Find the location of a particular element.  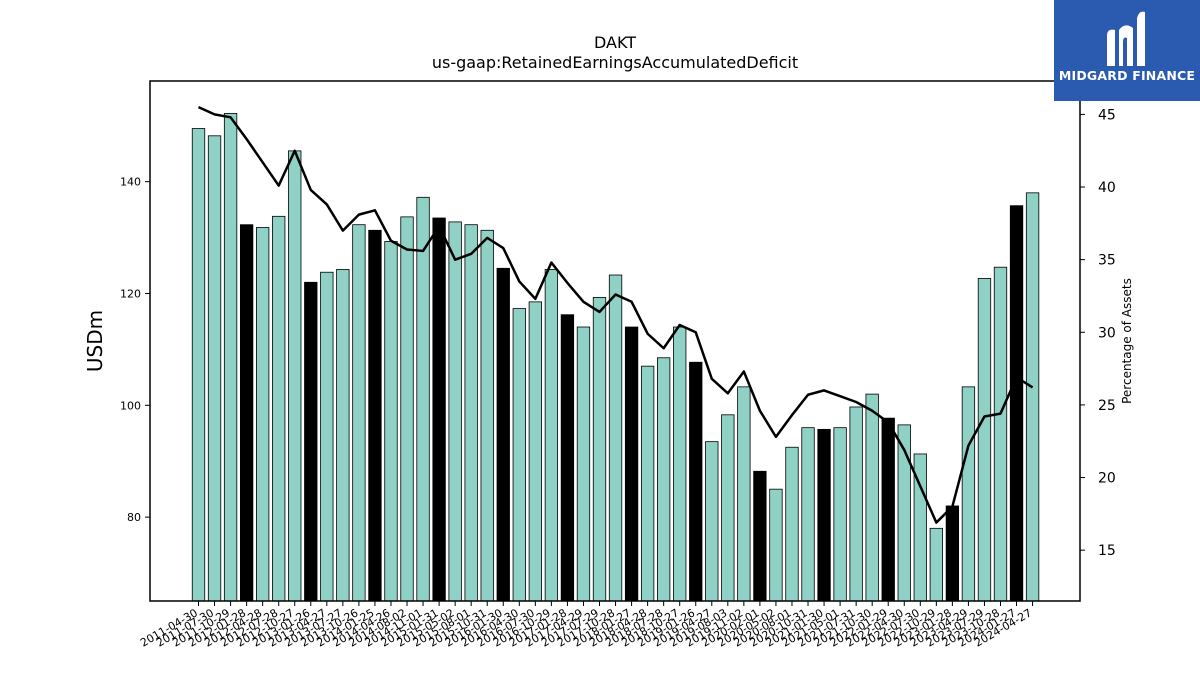

y-tick-label-80: 80 is located at coordinates (134, 517).